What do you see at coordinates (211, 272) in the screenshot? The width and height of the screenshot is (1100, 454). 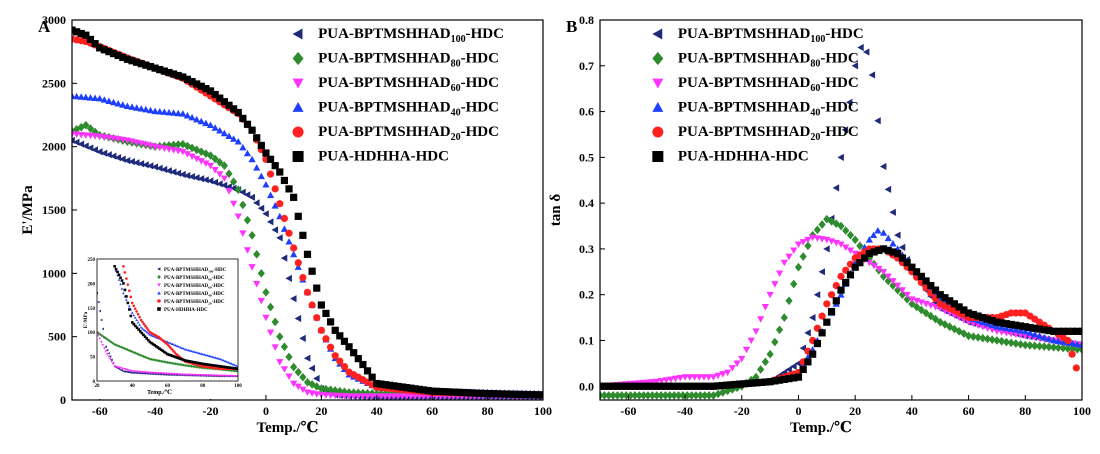 I see `inset-legend-subscript: 100` at bounding box center [211, 272].